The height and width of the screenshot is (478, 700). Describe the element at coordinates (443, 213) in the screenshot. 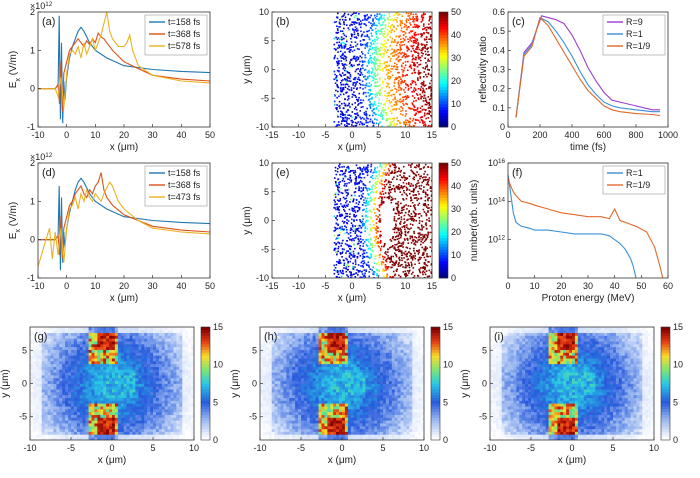

I see `colorbar-step` at that location.